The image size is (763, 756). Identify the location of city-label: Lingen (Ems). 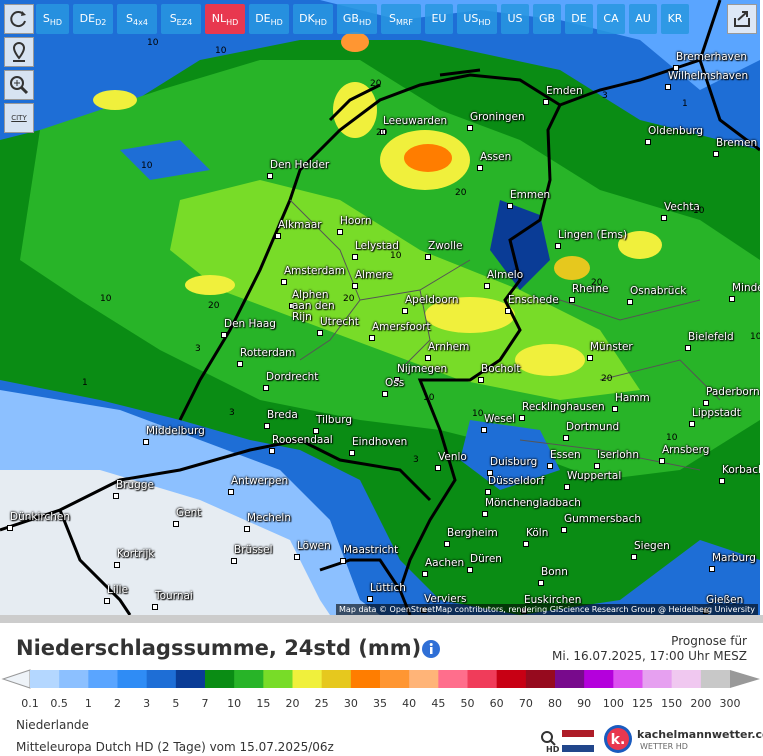
(593, 235).